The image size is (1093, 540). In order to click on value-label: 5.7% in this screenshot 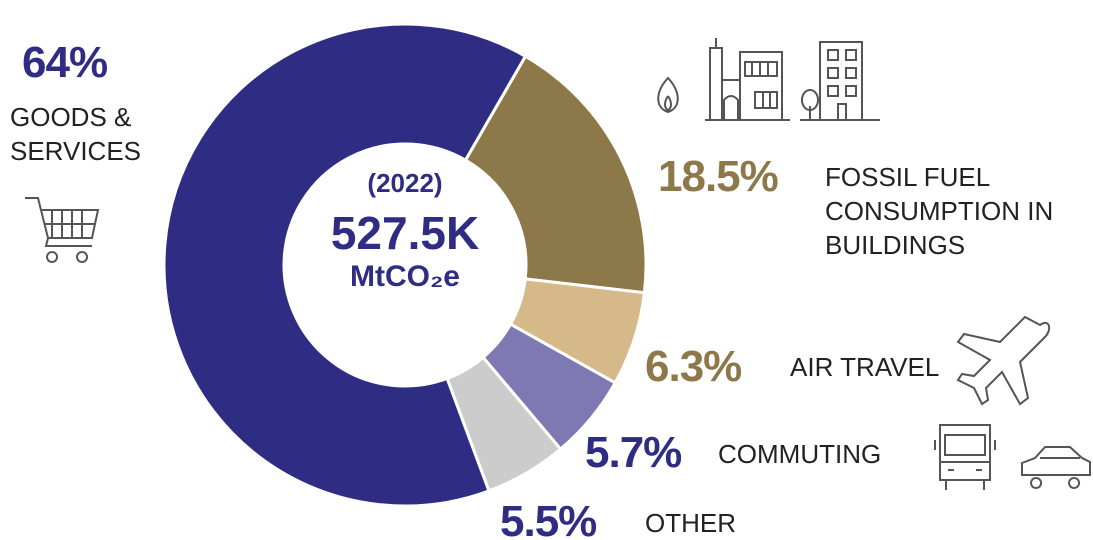, I will do `click(633, 452)`.